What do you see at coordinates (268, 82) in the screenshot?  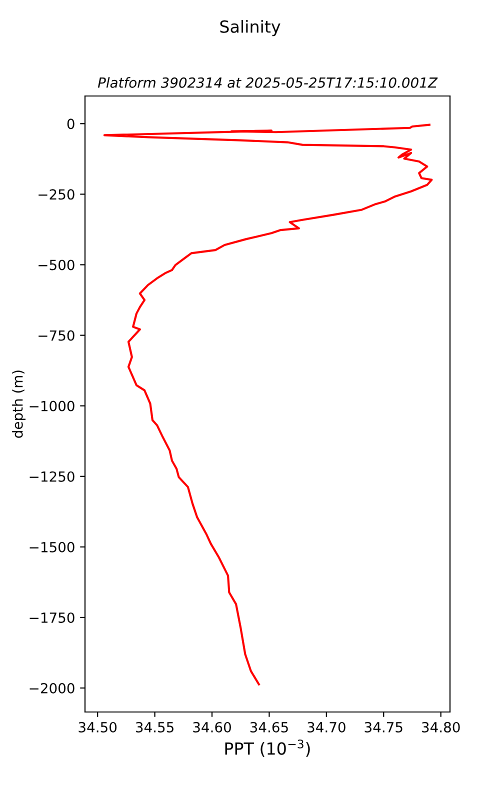 I see `chart-subtitle: Platform 3902314 at 2025-05-25T17:15:10.001Z` at bounding box center [268, 82].